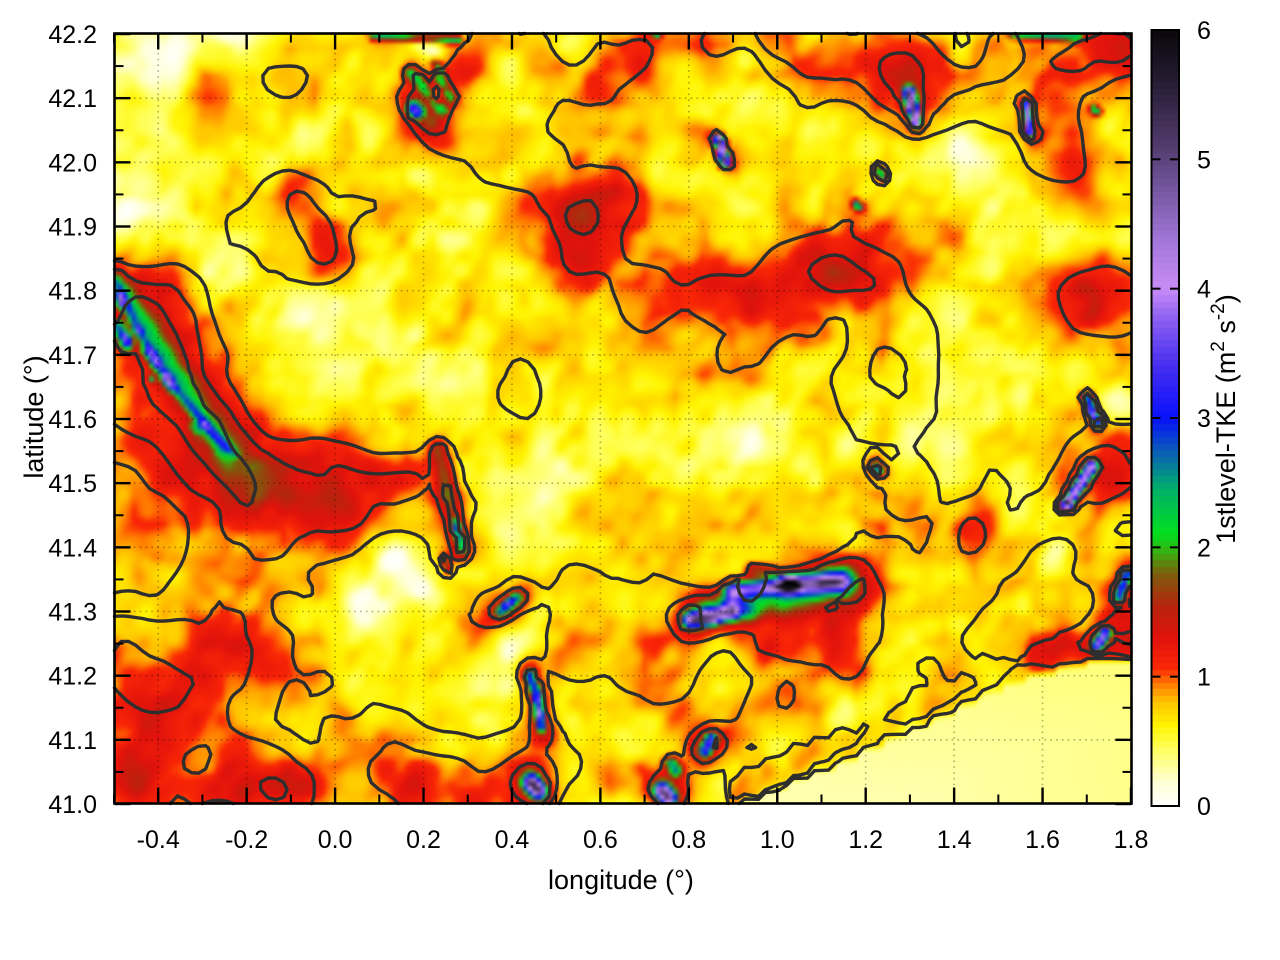  Describe the element at coordinates (1204, 31) in the screenshot. I see `svg-text: 6` at that location.